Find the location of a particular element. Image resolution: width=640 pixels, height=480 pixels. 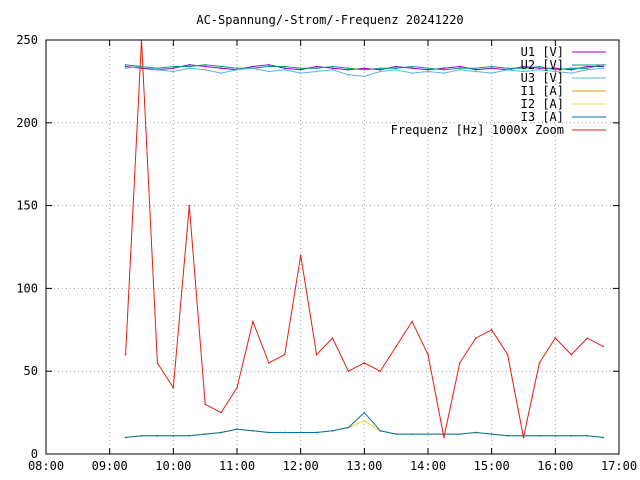

legend-label: I3 [A] is located at coordinates (542, 117).